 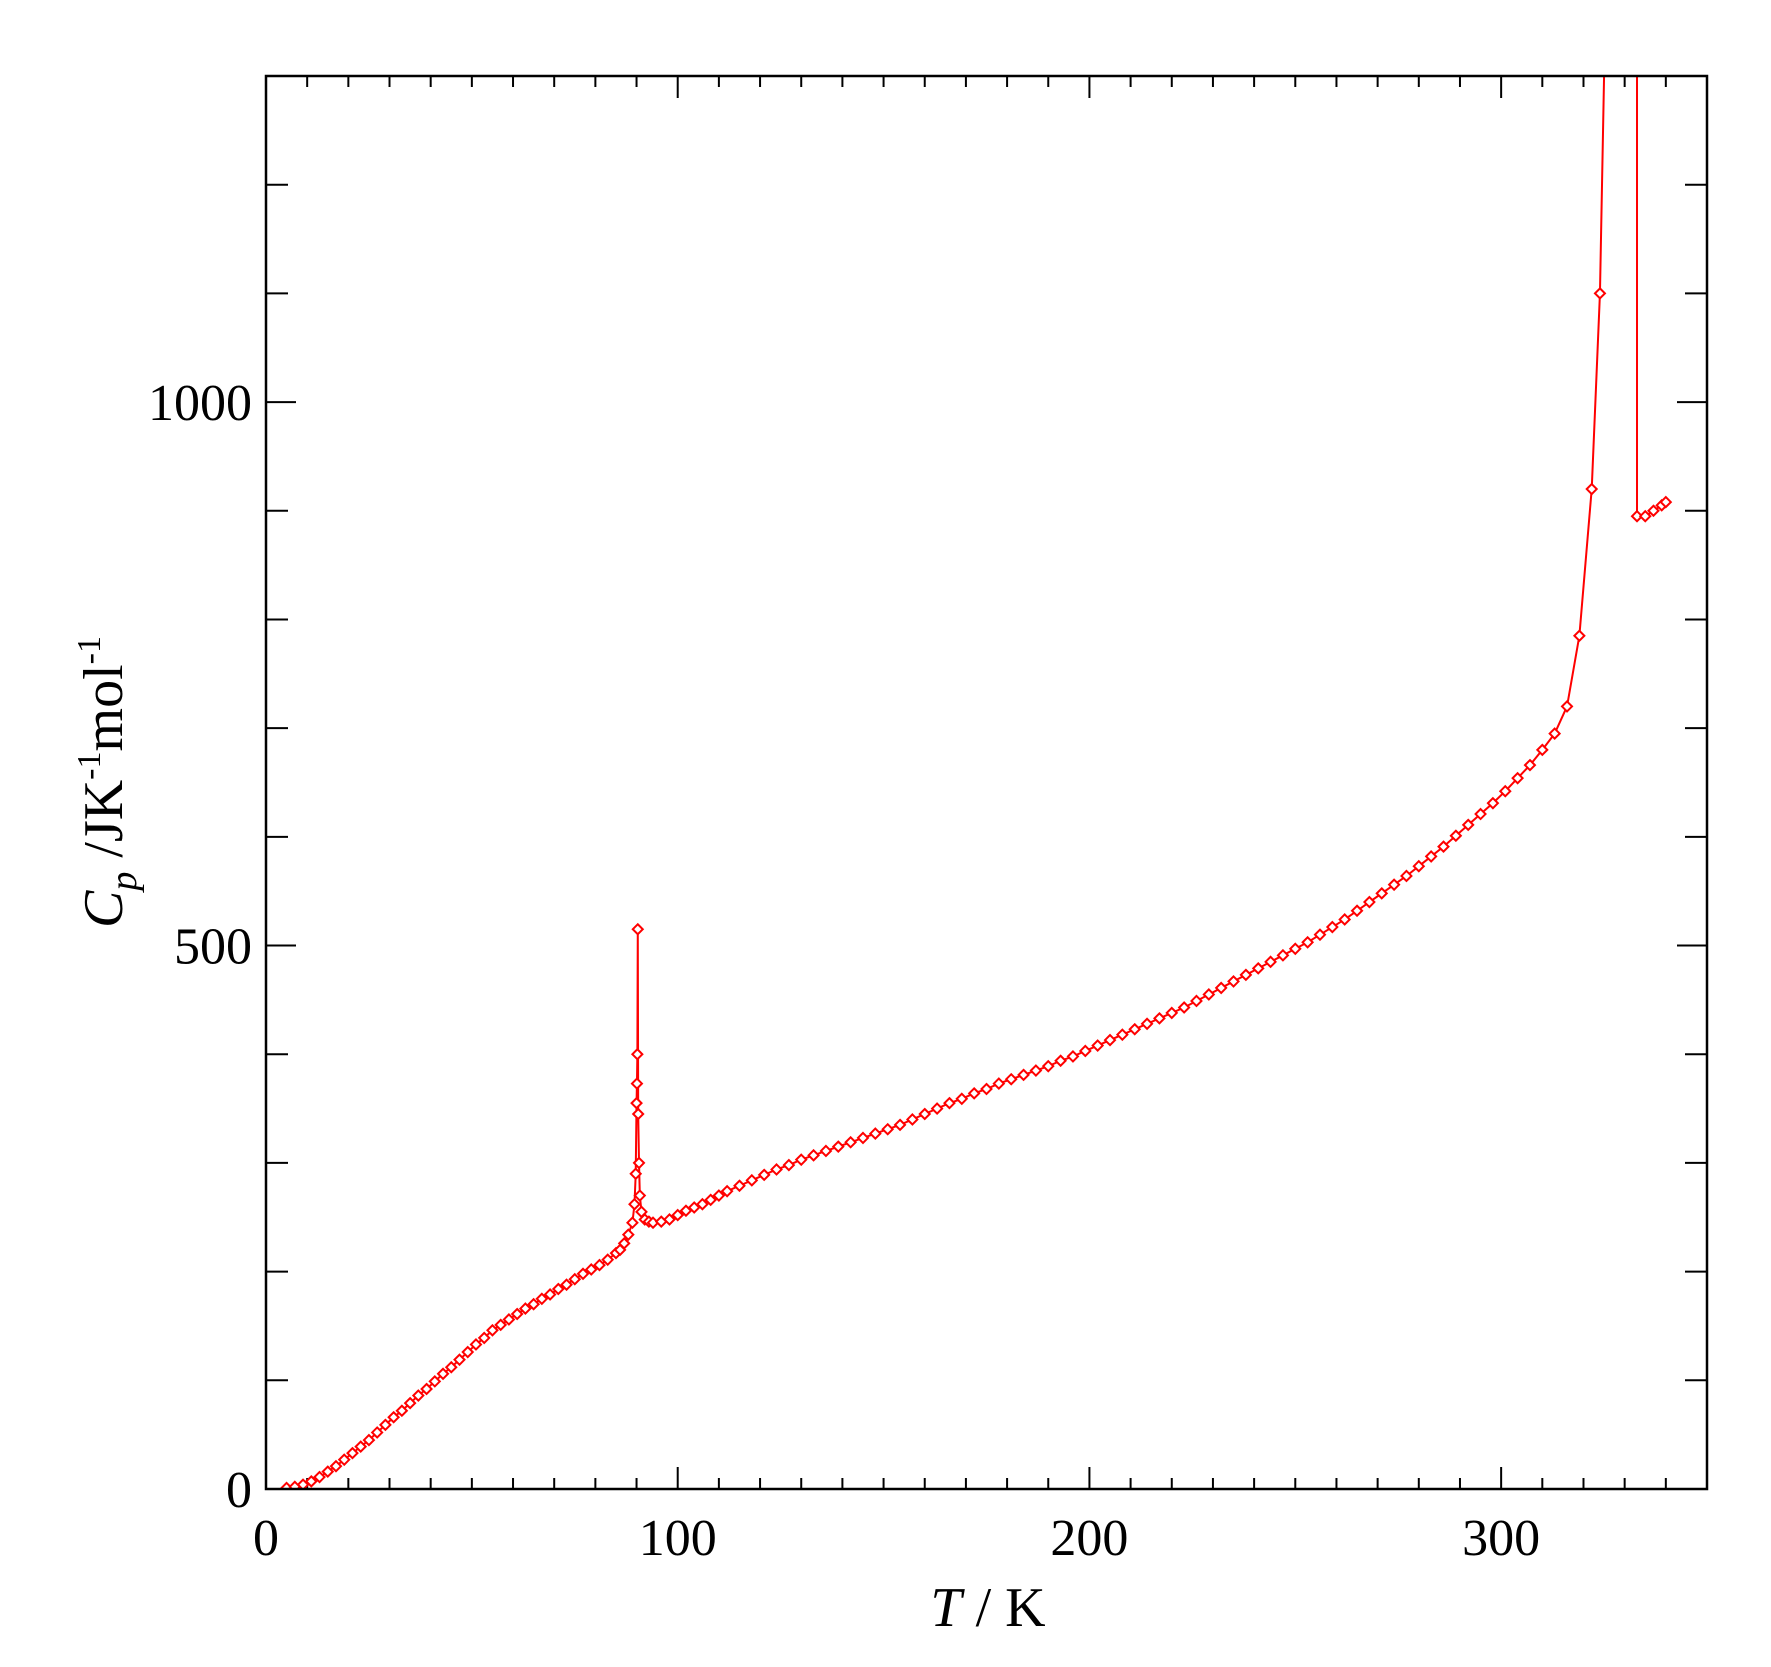 What do you see at coordinates (124, 883) in the screenshot?
I see `y-axis-subscript: p` at bounding box center [124, 883].